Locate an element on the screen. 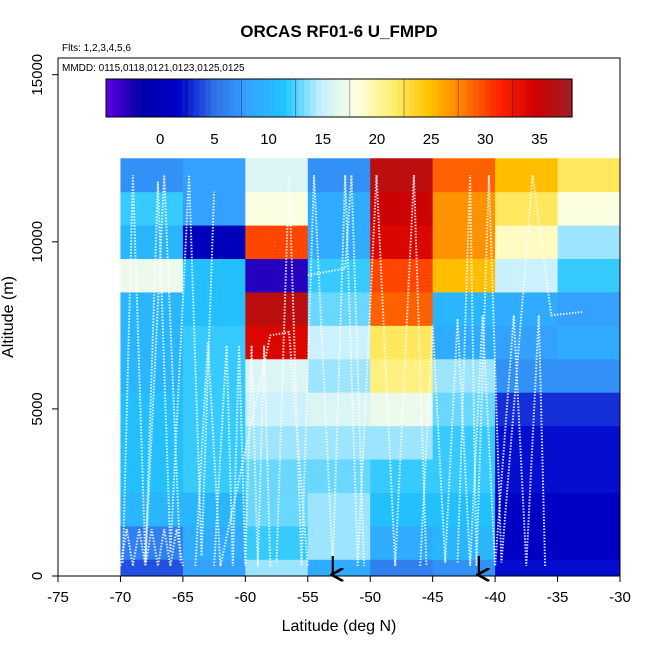 The width and height of the screenshot is (650, 650). y-tick-label: 10000 is located at coordinates (37, 242).